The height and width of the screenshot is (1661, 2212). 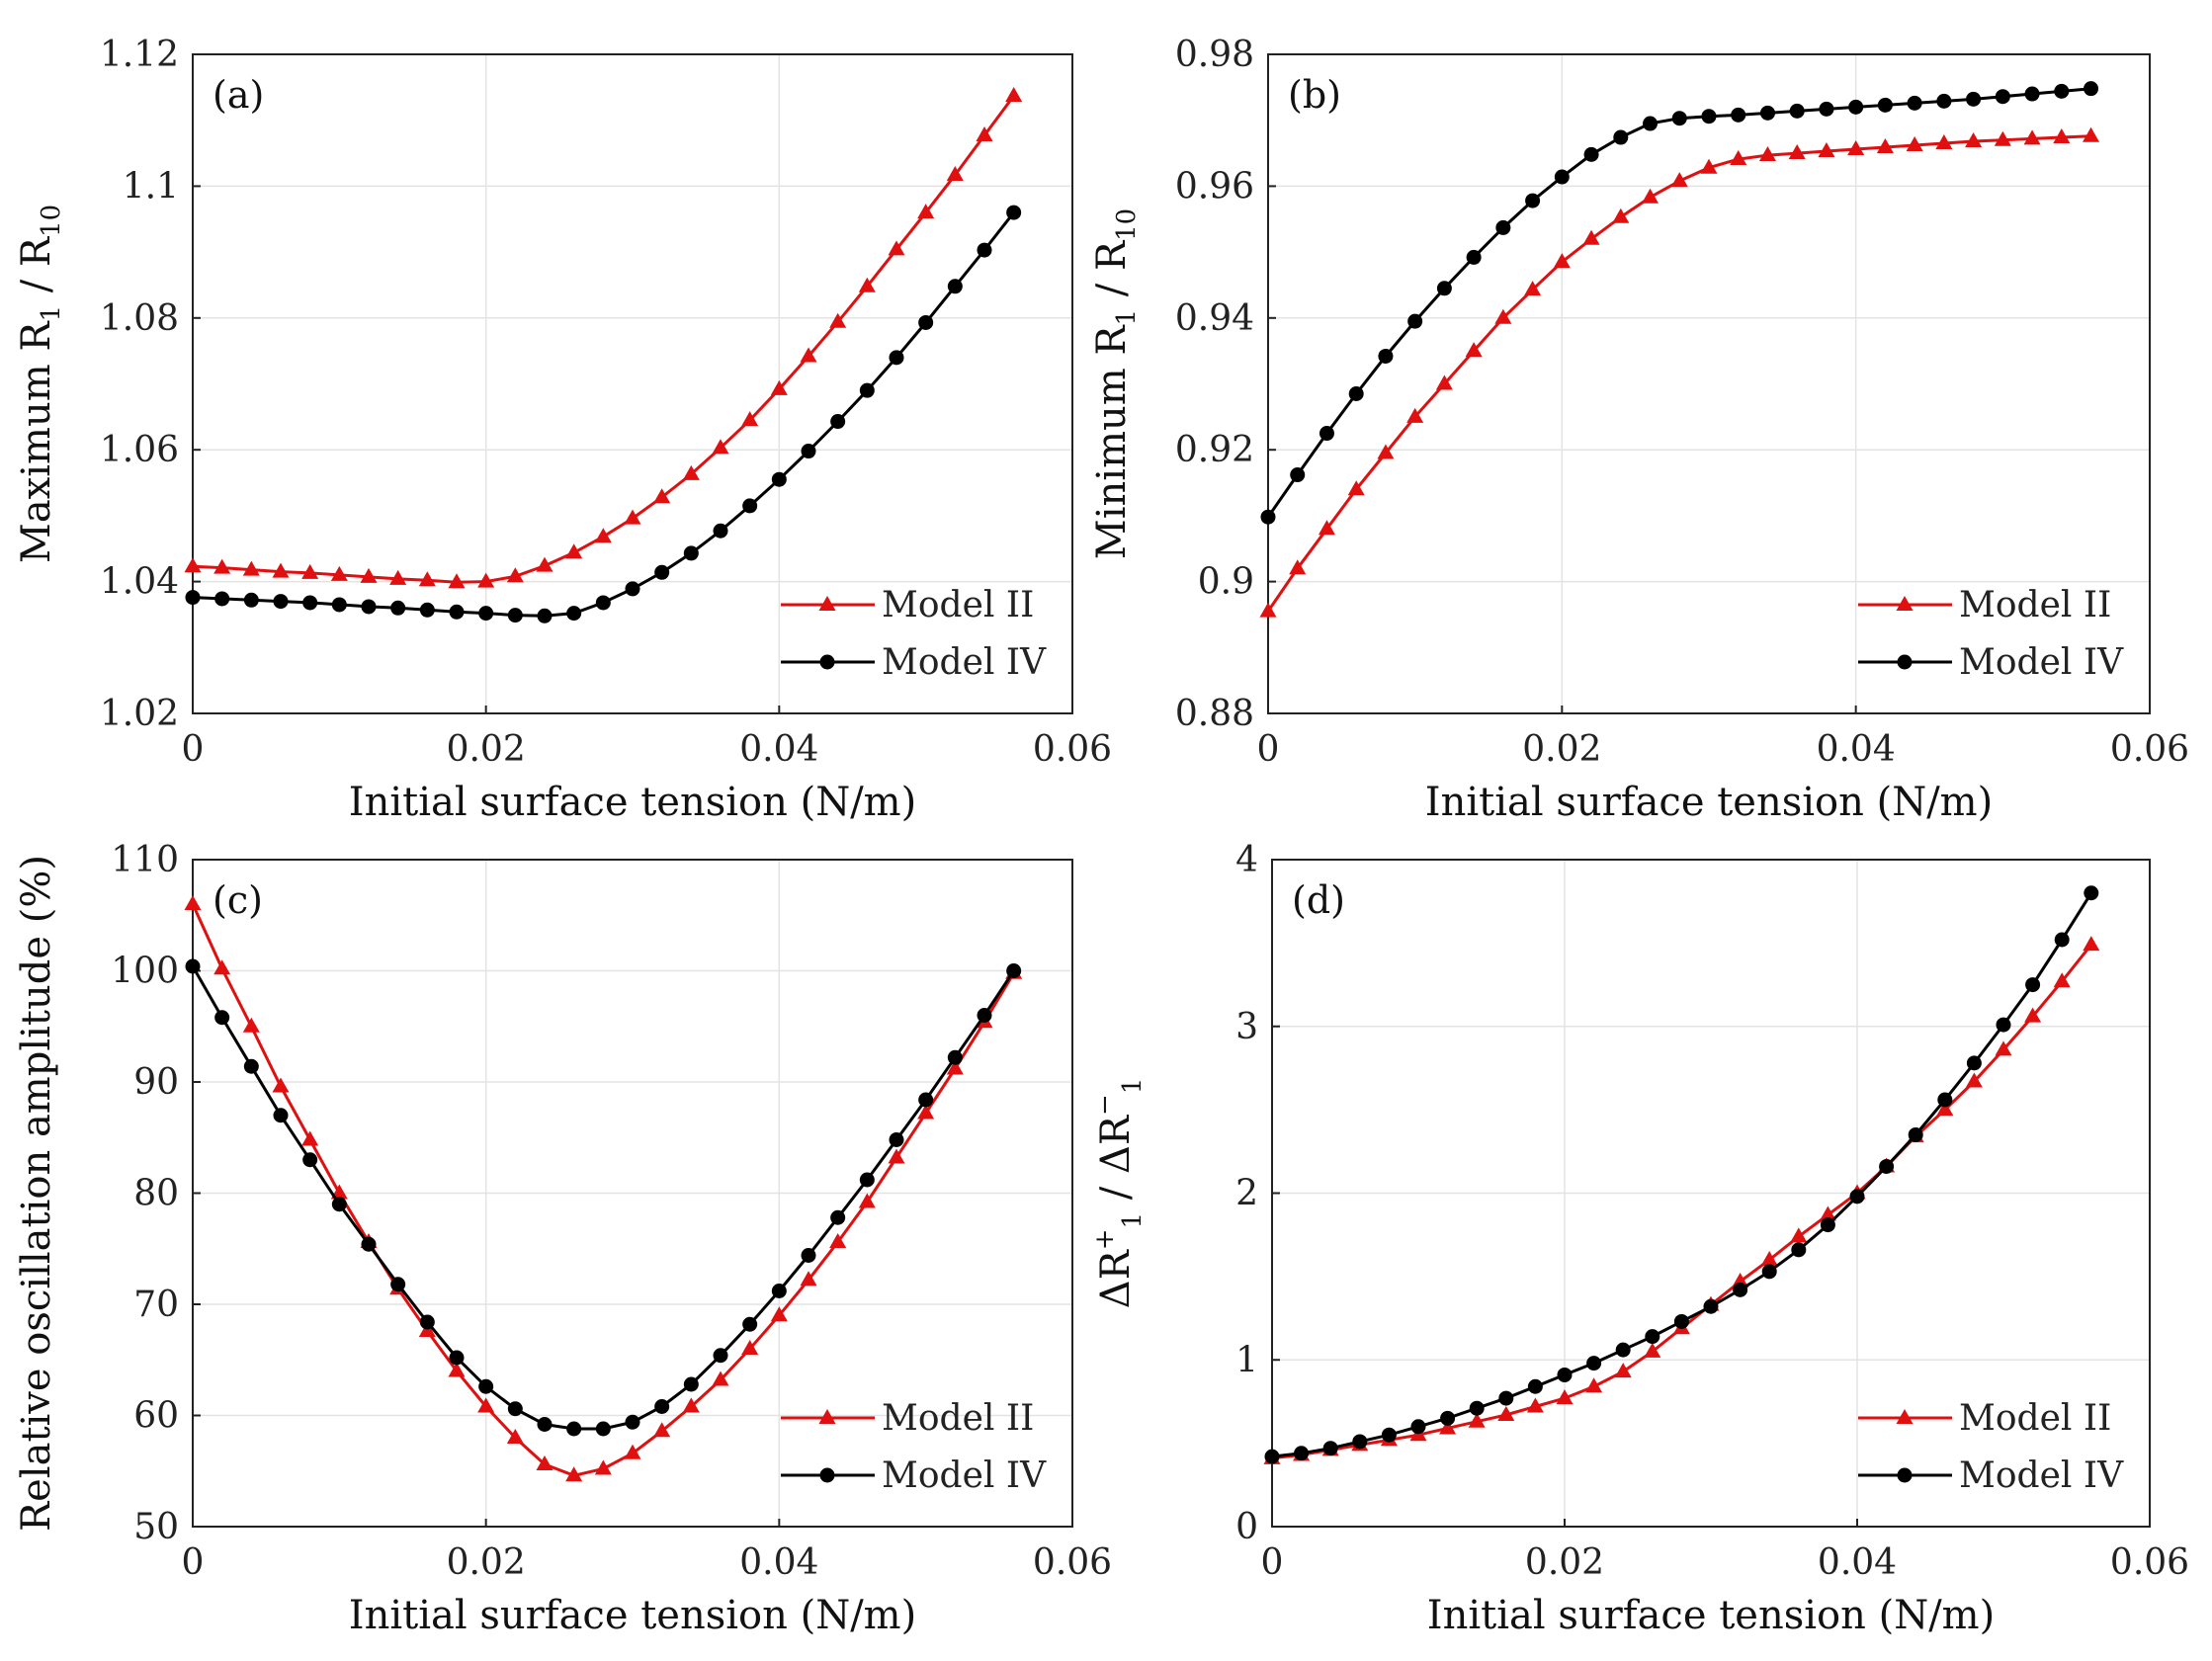 What do you see at coordinates (1214, 186) in the screenshot?
I see `y-tick-label: 0.96` at bounding box center [1214, 186].